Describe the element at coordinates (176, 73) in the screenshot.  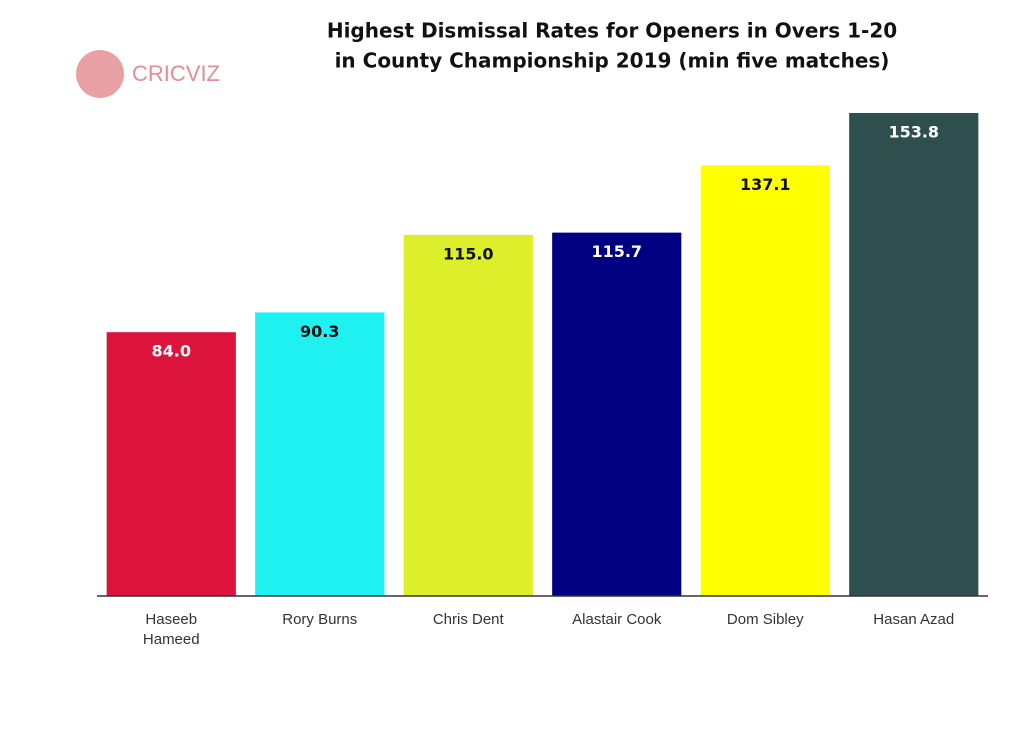
I see `logo-text: CRICVIZ` at that location.